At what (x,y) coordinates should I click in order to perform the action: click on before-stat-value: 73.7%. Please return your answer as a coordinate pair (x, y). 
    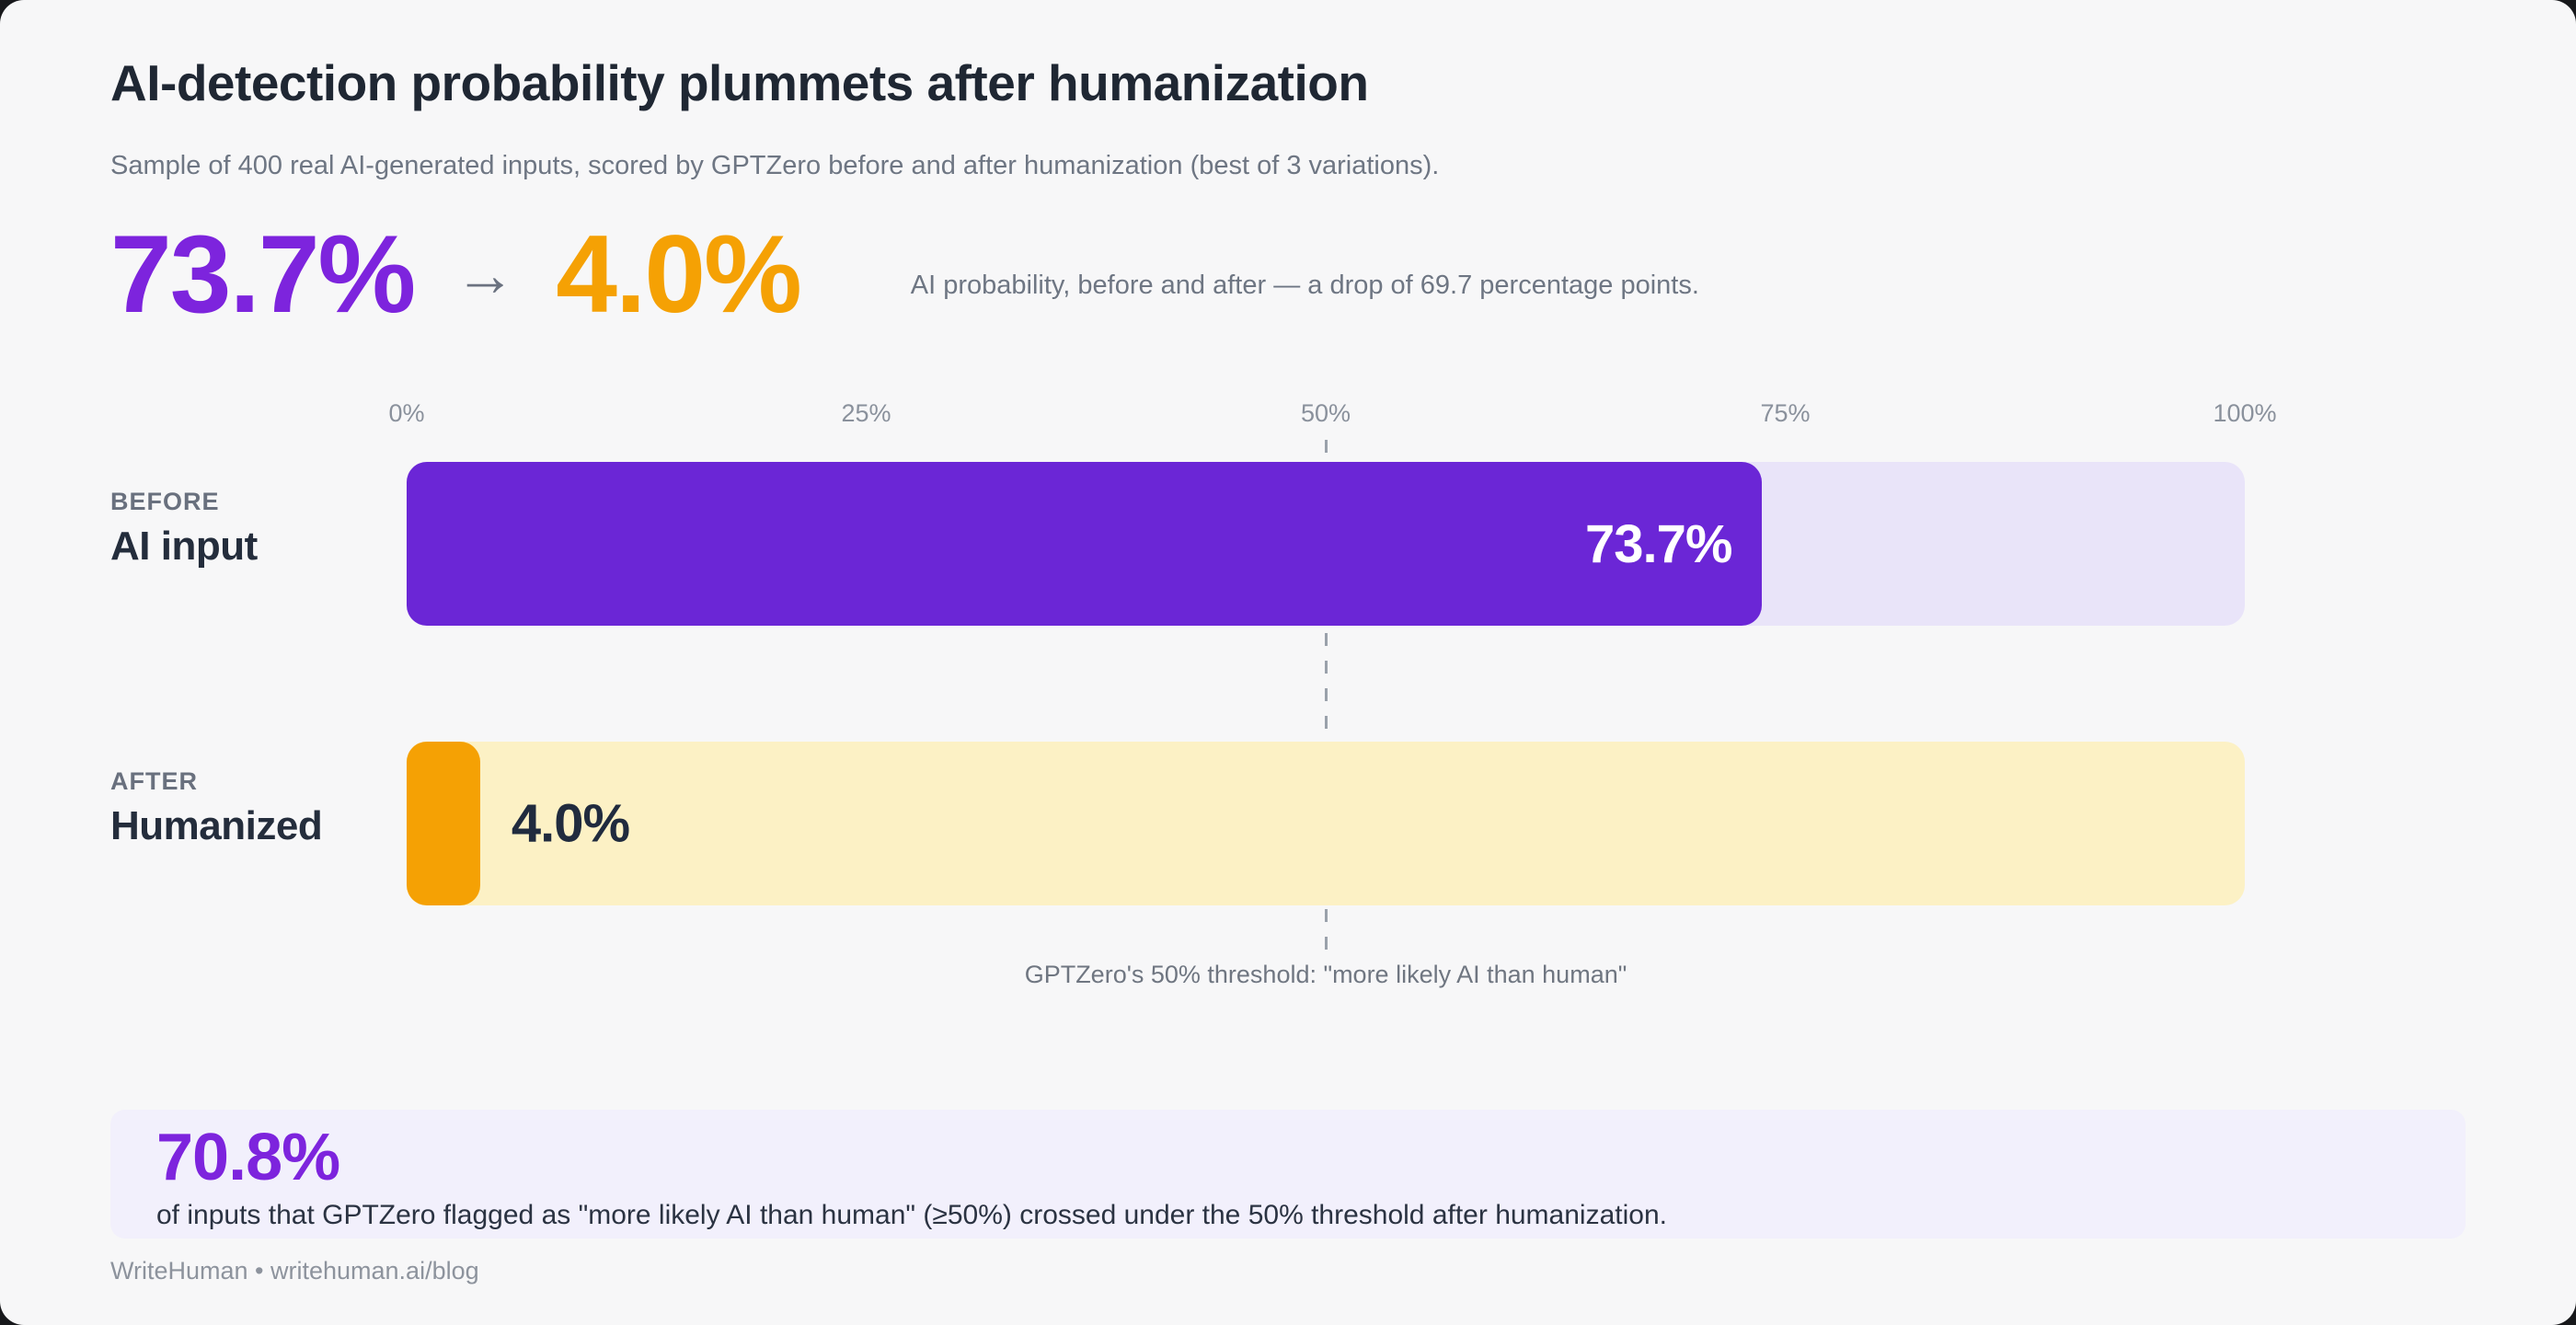
    Looking at the image, I should click on (263, 274).